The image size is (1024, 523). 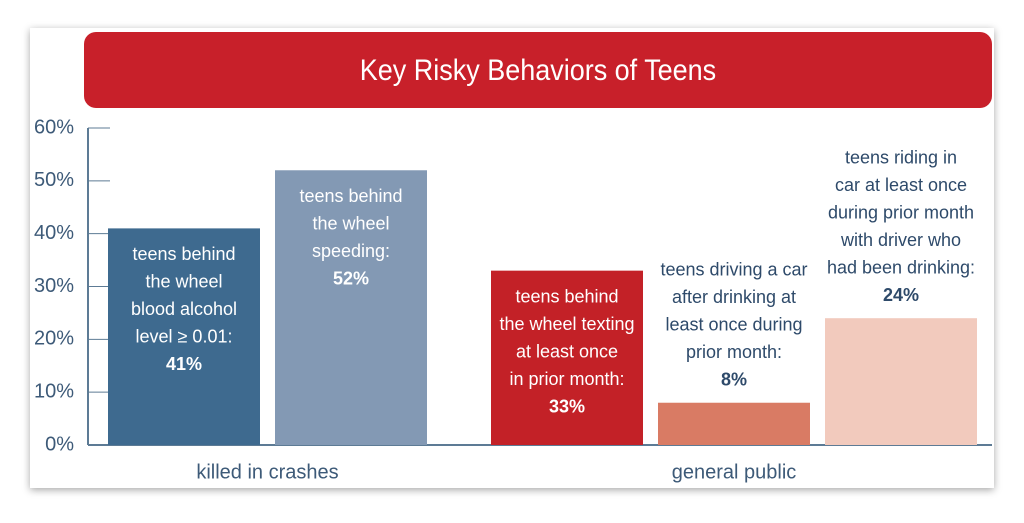 What do you see at coordinates (901, 185) in the screenshot?
I see `bar-label: car at least once` at bounding box center [901, 185].